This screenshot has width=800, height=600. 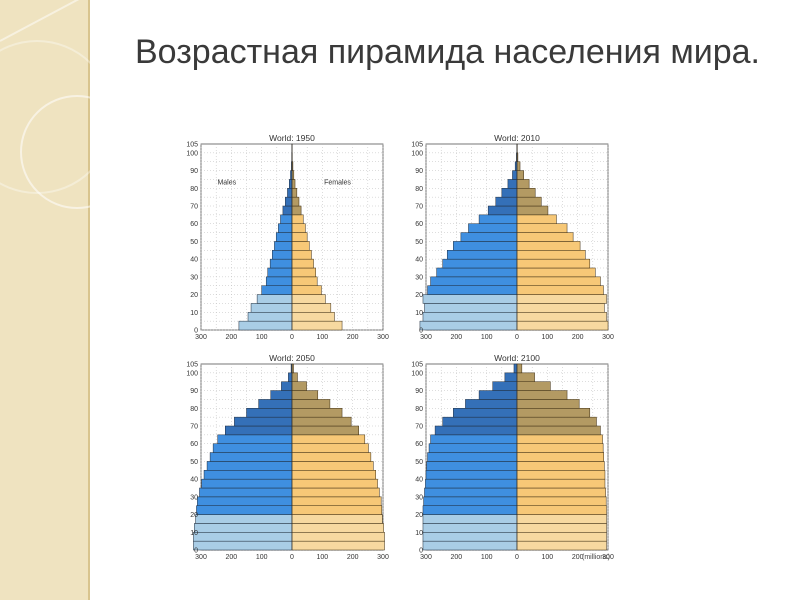 I want to click on y-tick-label: 0, so click(x=421, y=551).